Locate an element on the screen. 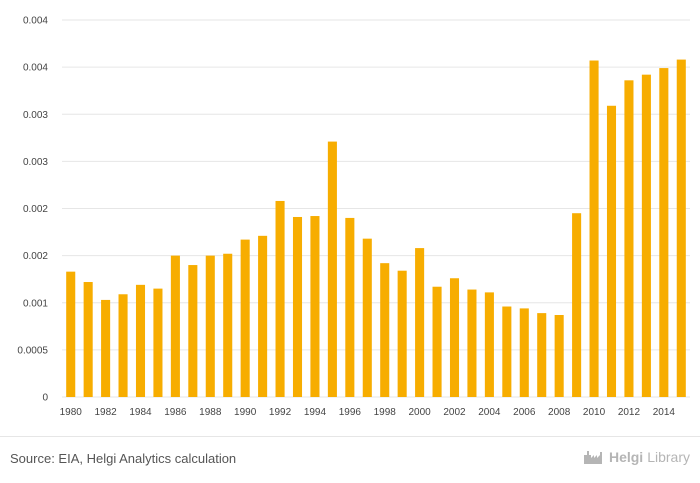  bar-1991 is located at coordinates (263, 316).